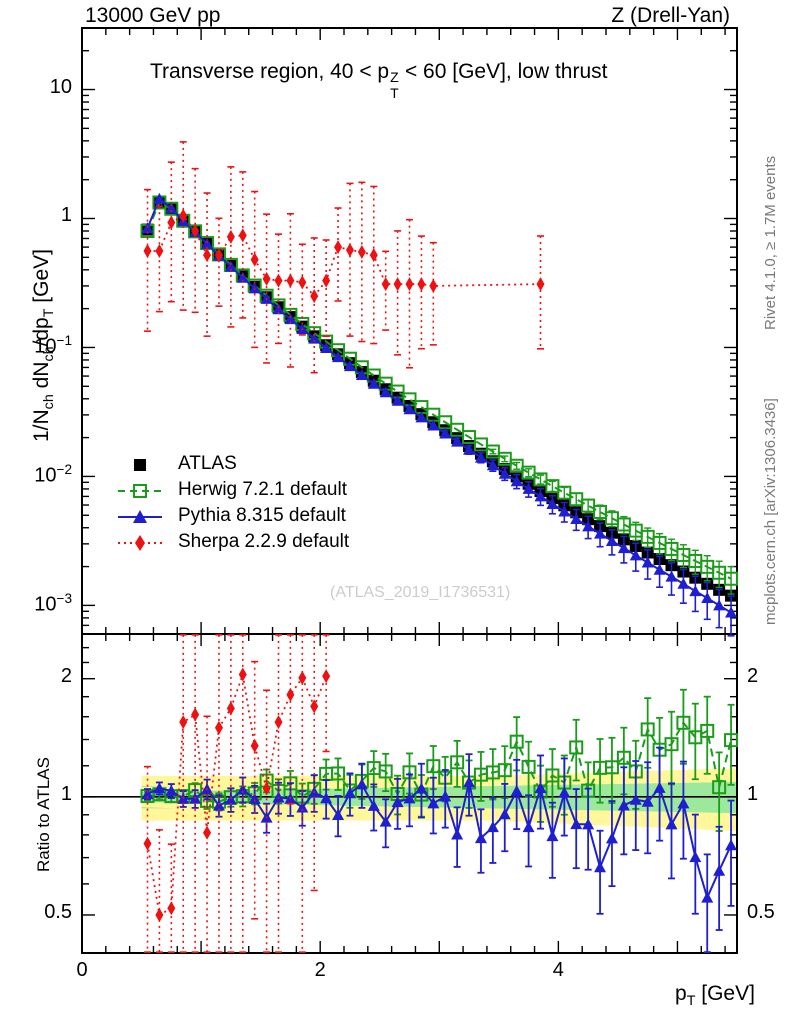 This screenshot has width=786, height=1024. What do you see at coordinates (320, 970) in the screenshot?
I see `x-tick-label-1: 2` at bounding box center [320, 970].